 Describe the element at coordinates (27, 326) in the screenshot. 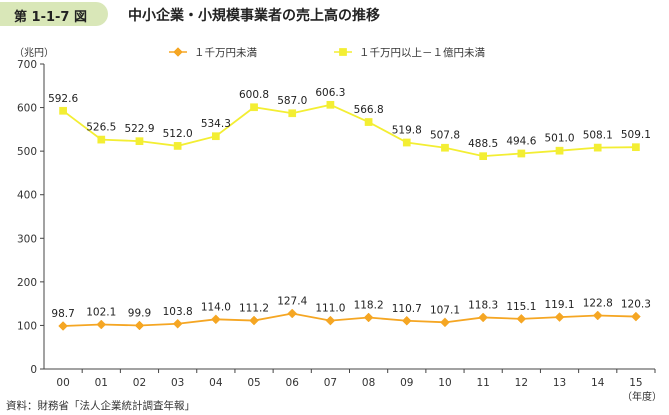

I see `y-tick-label: 100` at that location.